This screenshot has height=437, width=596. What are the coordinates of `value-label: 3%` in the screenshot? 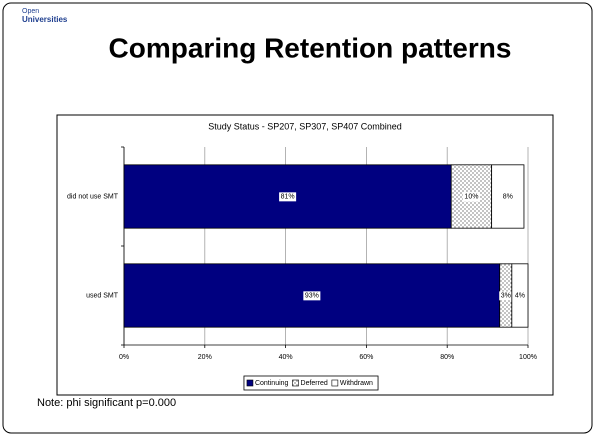 It's located at (506, 295).